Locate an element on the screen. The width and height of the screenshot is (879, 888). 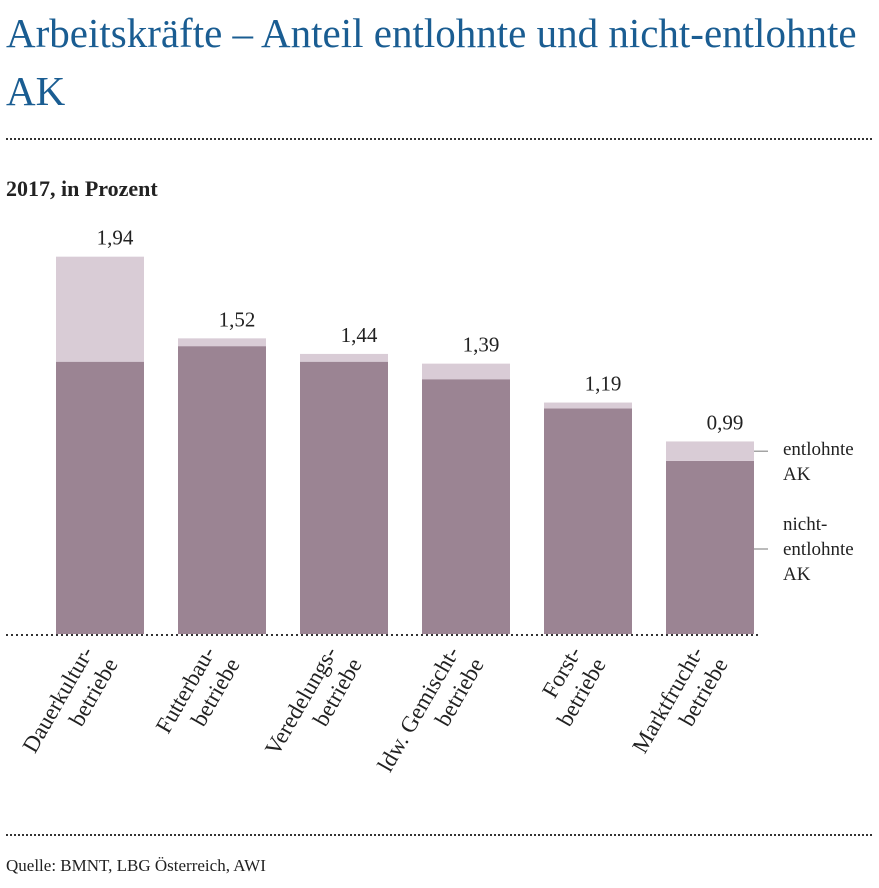
x-tick-label: Marktfrucht-betriebe is located at coordinates (679, 699).